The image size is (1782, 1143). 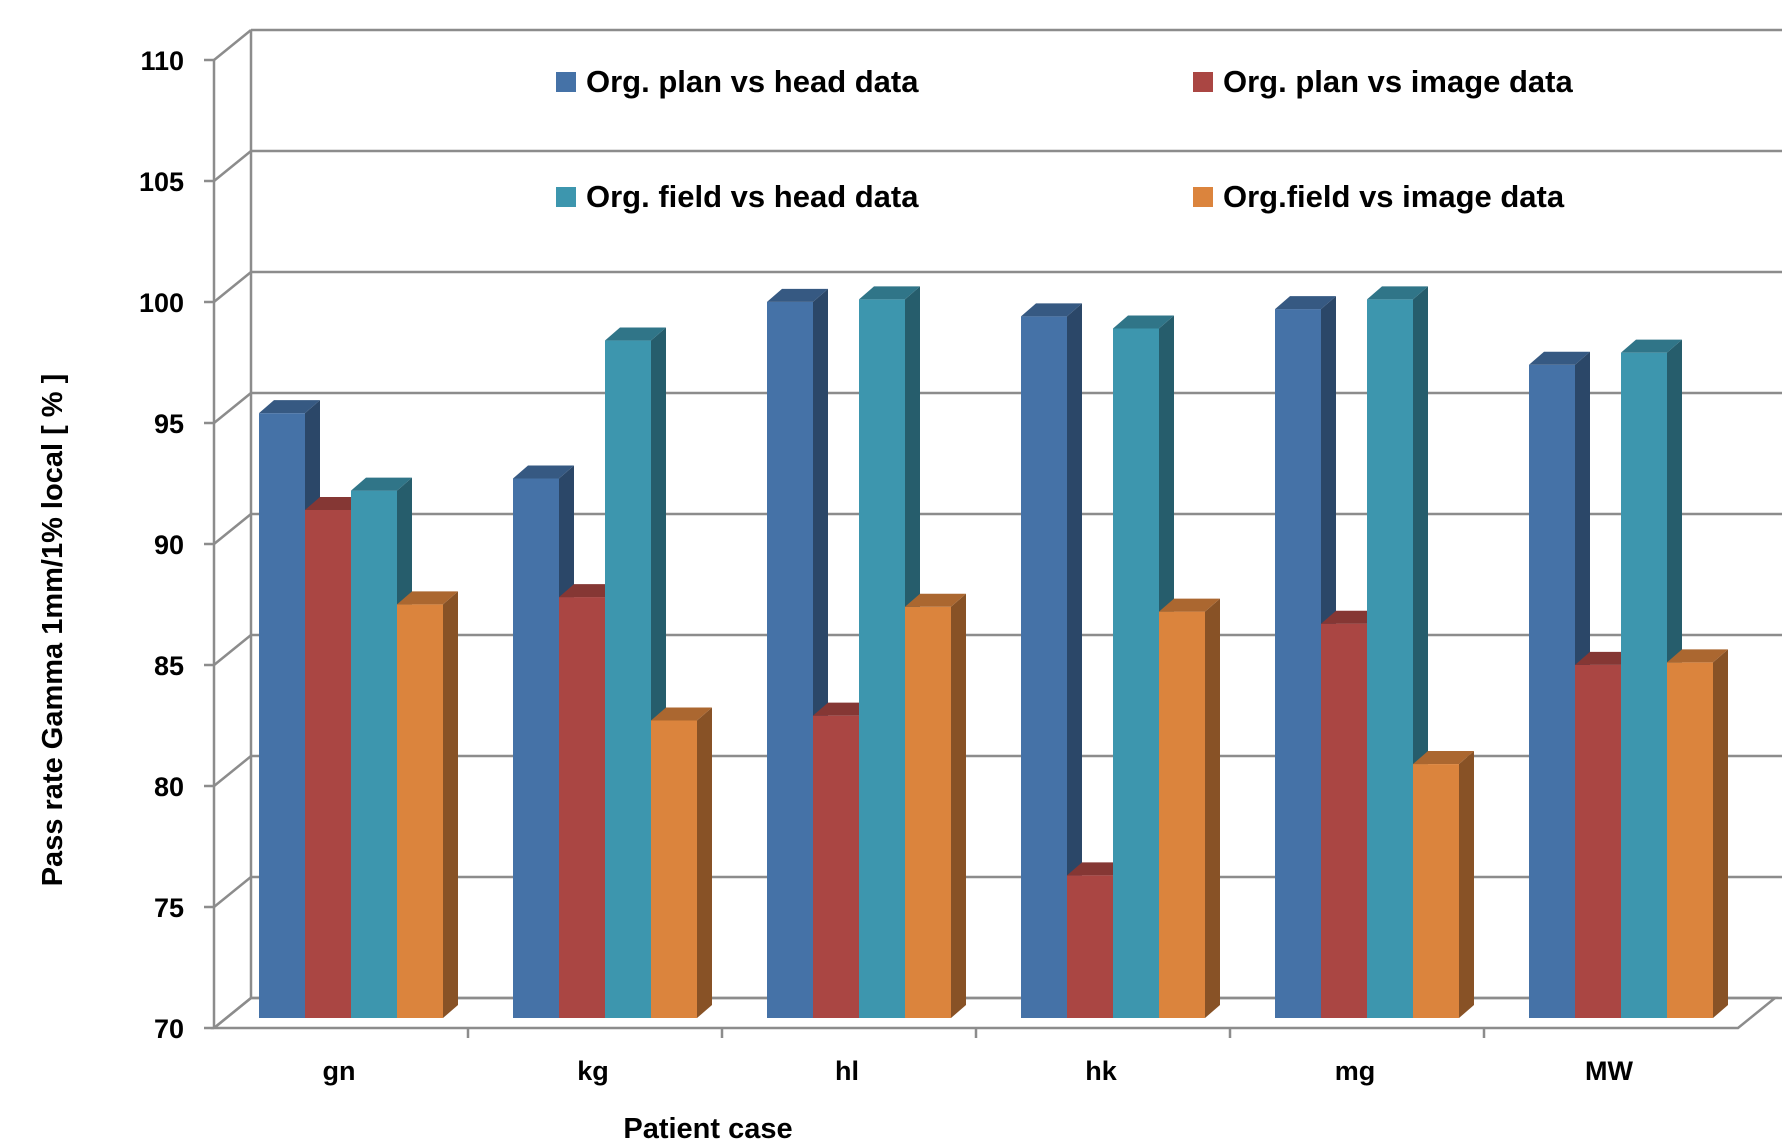 I want to click on y-tick-label: 80, so click(x=169, y=787).